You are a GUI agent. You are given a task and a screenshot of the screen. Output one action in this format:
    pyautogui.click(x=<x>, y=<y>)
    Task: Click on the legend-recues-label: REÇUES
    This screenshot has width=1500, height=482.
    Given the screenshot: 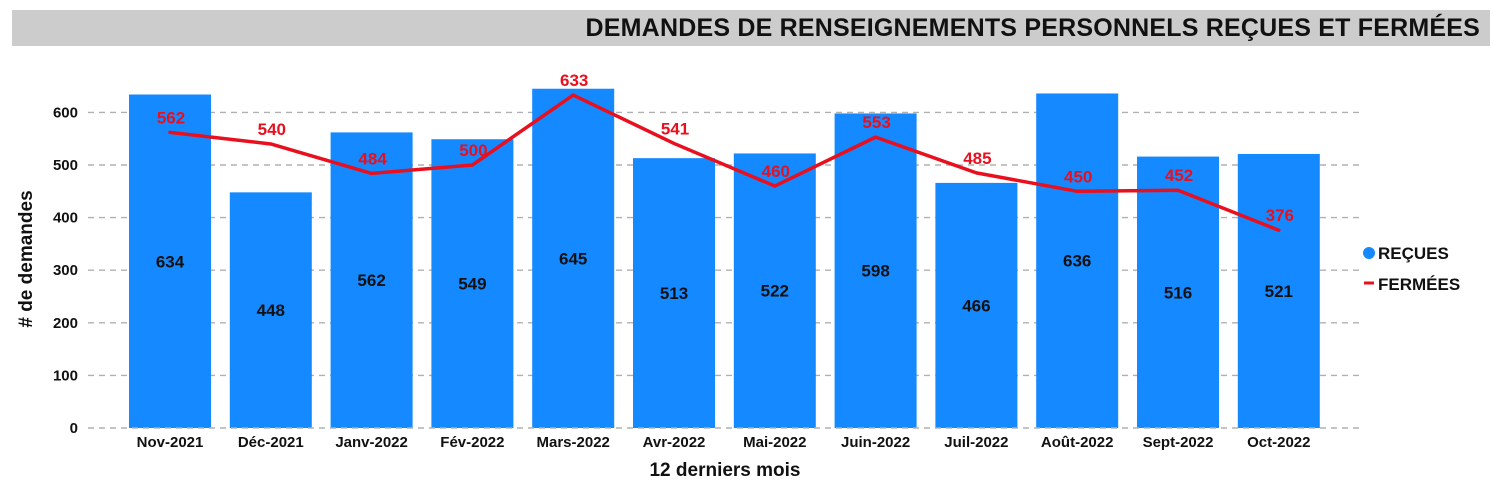 What is the action you would take?
    pyautogui.click(x=1413, y=253)
    